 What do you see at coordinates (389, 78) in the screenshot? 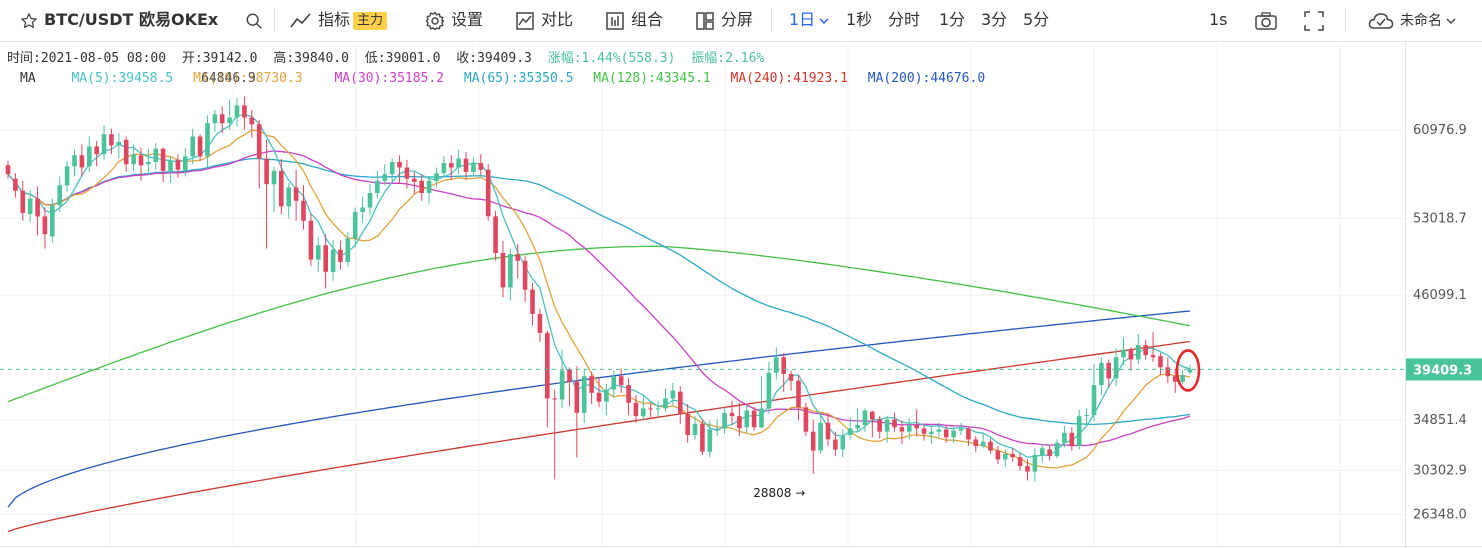
I see `ma30-legend: MA(30):35185.2` at bounding box center [389, 78].